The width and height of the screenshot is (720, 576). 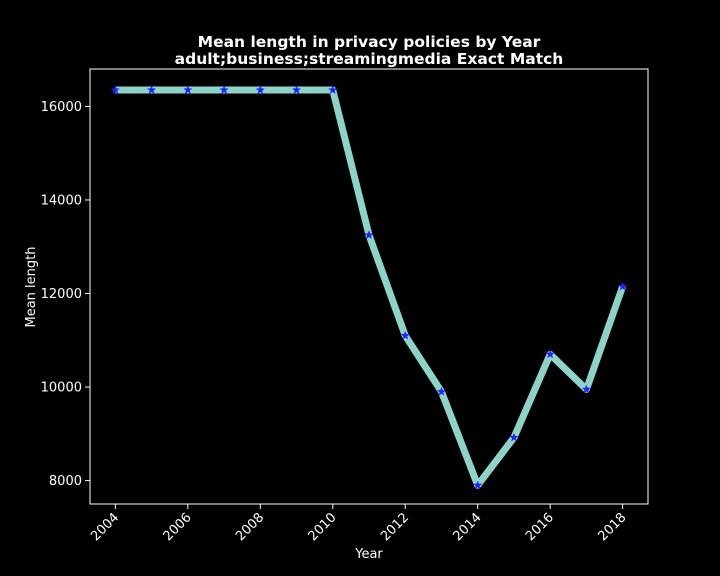 What do you see at coordinates (65, 481) in the screenshot?
I see `y-tick-label: 8000` at bounding box center [65, 481].